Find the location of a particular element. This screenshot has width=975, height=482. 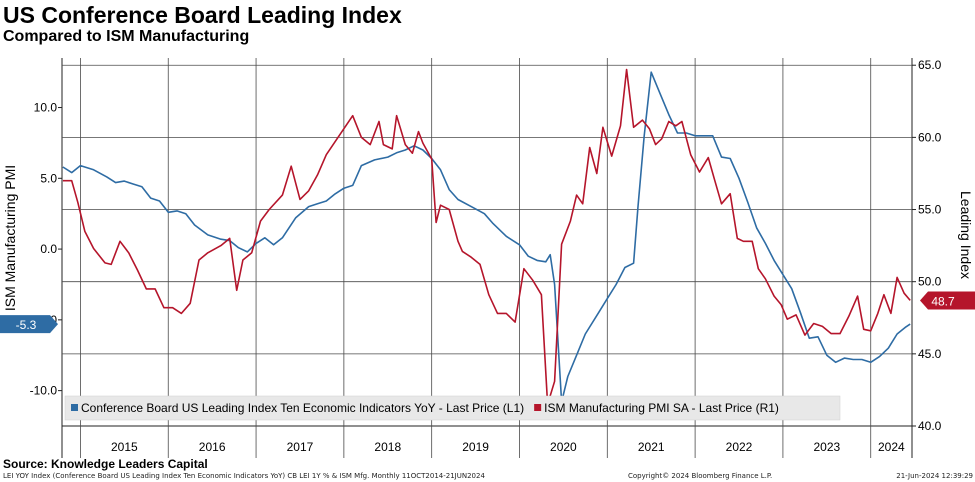

left-axis-label: ISM Manufacturing PMI is located at coordinates (10, 238).